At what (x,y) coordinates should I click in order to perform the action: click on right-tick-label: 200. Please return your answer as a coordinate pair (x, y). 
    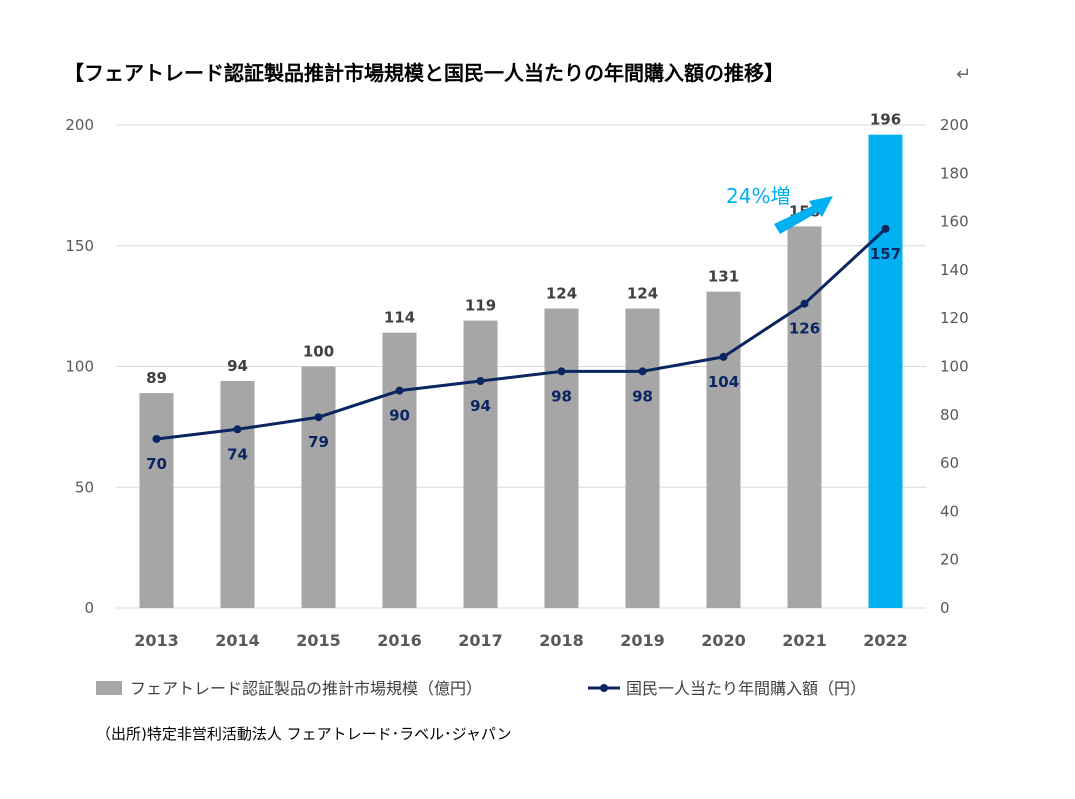
    Looking at the image, I should click on (954, 125).